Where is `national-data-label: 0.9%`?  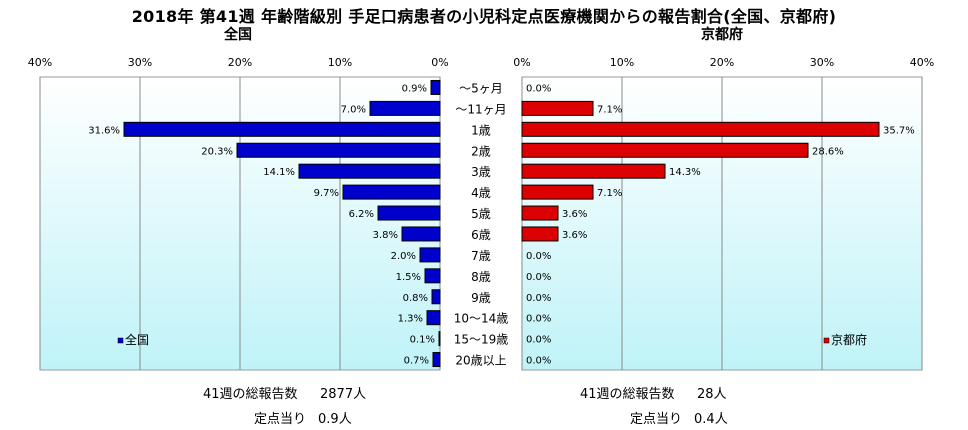 national-data-label: 0.9% is located at coordinates (414, 88).